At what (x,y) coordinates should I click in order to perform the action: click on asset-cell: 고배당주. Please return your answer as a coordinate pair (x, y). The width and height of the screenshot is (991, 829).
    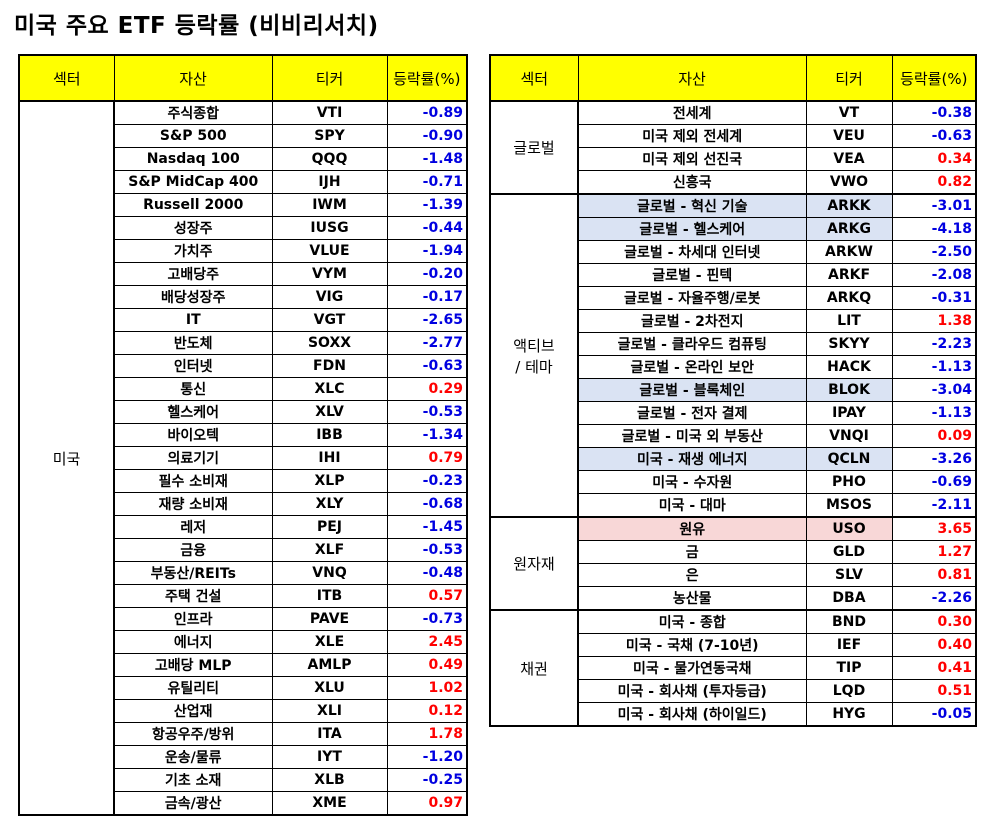
    Looking at the image, I should click on (193, 274).